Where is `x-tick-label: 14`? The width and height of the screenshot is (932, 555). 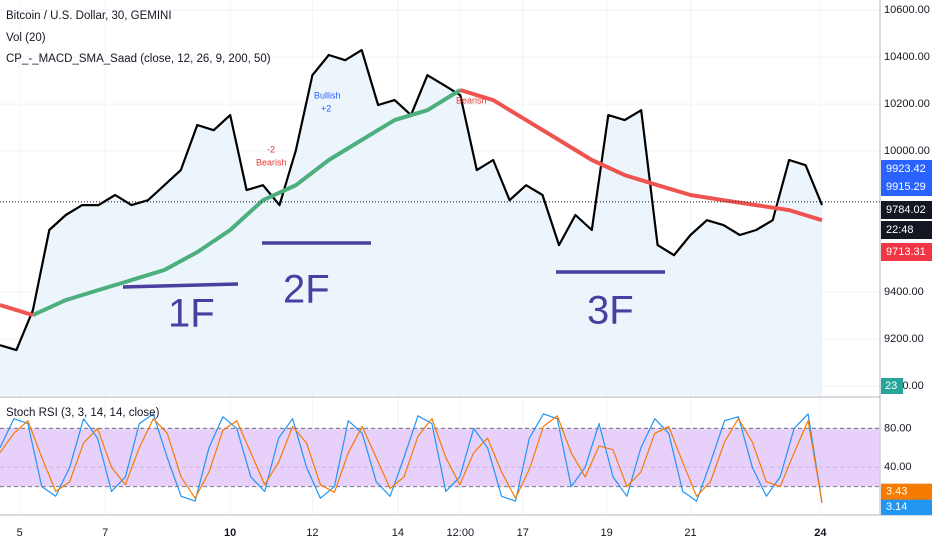 x-tick-label: 14 is located at coordinates (398, 533).